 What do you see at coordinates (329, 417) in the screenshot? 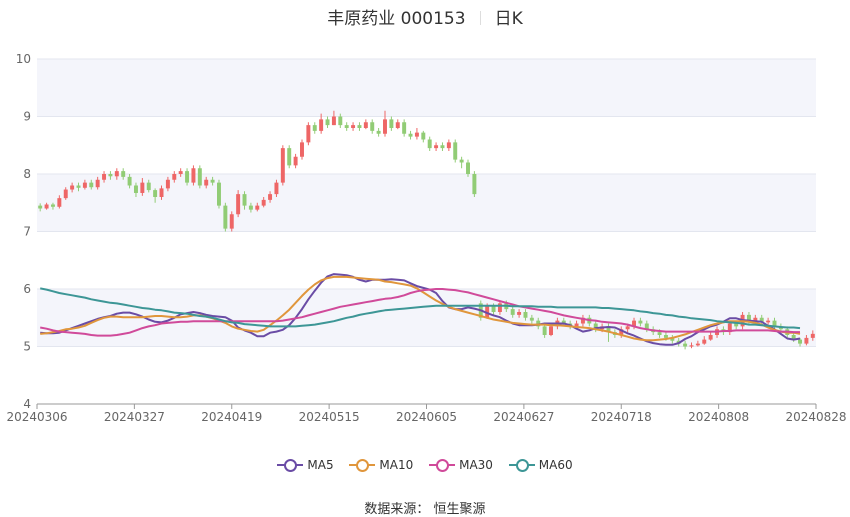
I see `x-tick-label: 20240515` at bounding box center [329, 417].